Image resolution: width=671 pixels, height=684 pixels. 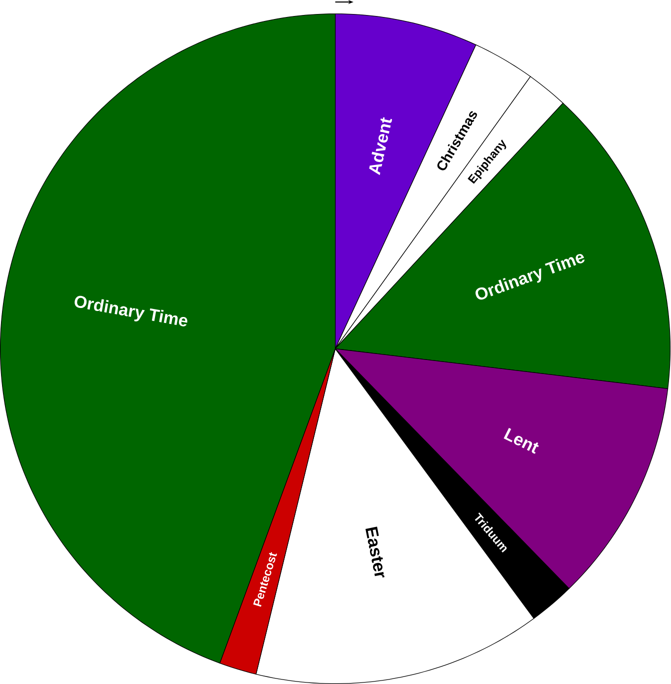 I want to click on slice-label: Advent, so click(x=380, y=146).